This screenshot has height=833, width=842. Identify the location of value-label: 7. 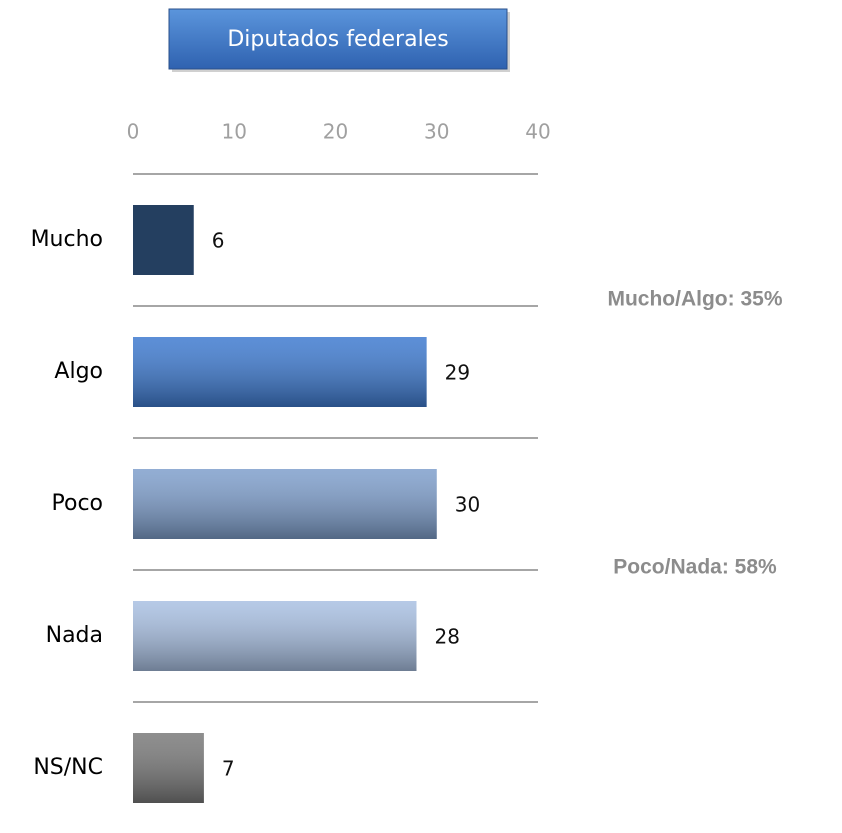
(228, 769).